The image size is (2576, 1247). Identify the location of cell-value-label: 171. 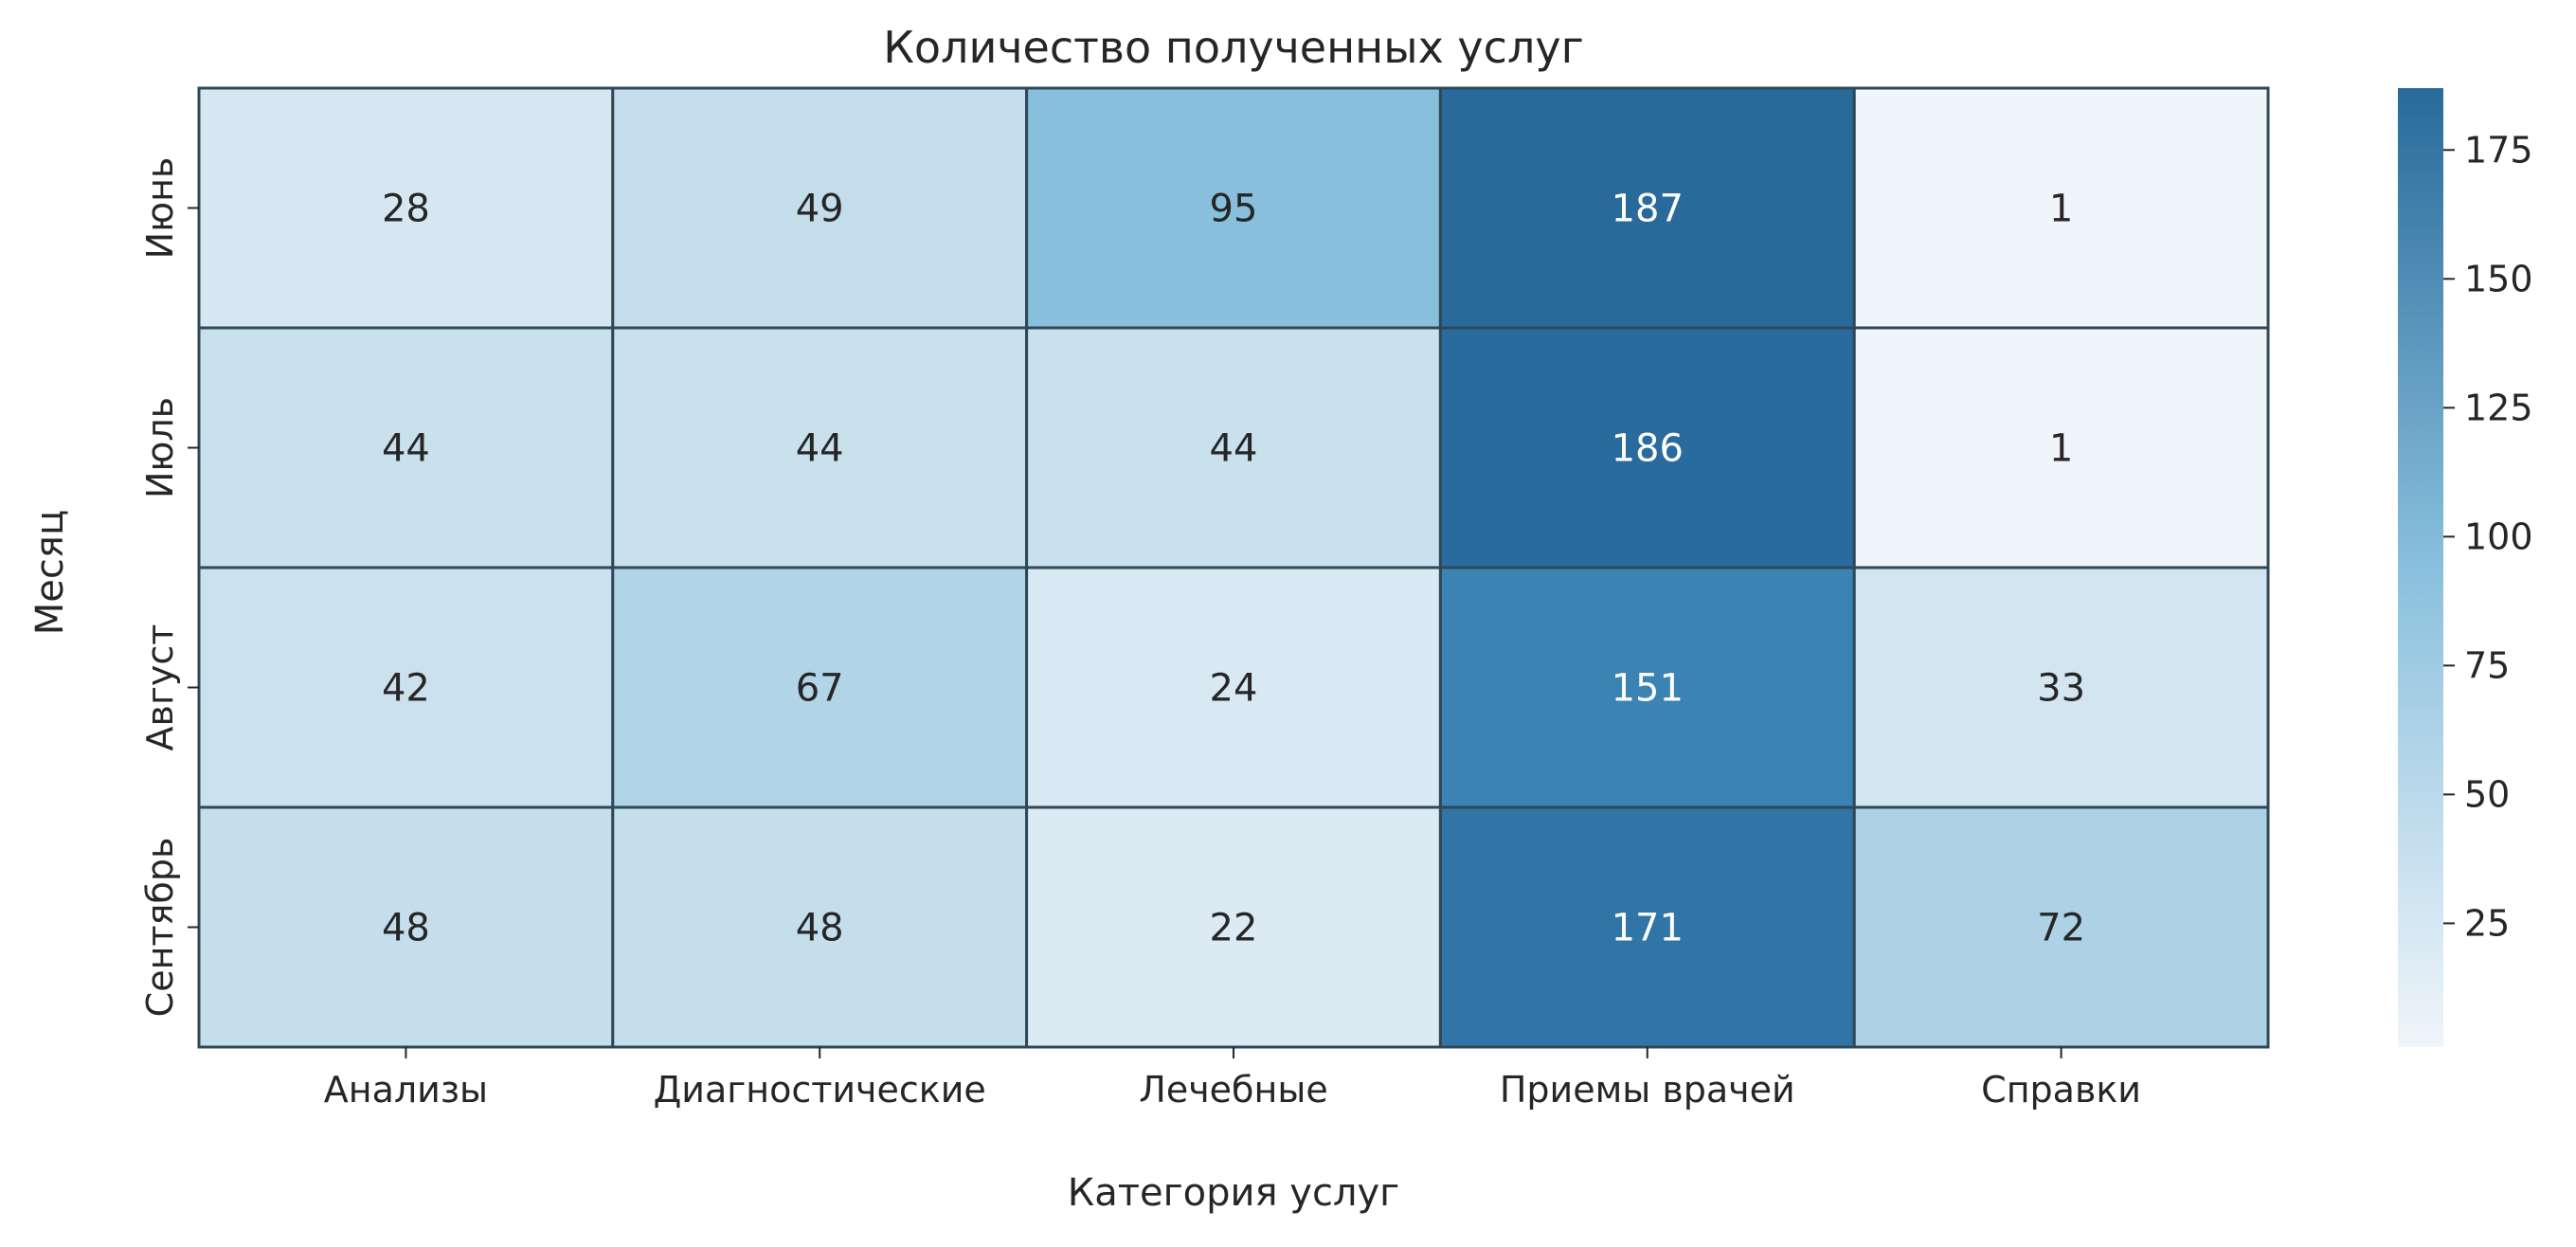
(1648, 928).